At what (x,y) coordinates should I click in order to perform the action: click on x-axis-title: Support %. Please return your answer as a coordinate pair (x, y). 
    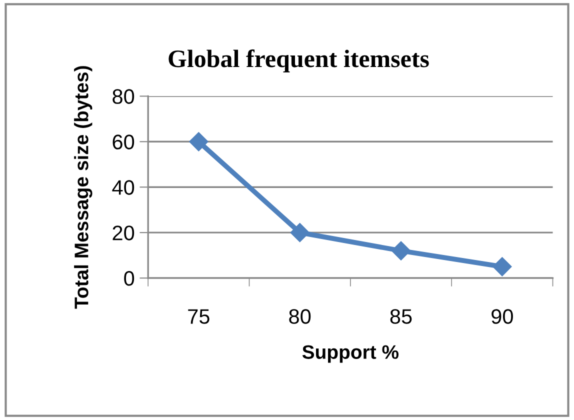
    Looking at the image, I should click on (350, 354).